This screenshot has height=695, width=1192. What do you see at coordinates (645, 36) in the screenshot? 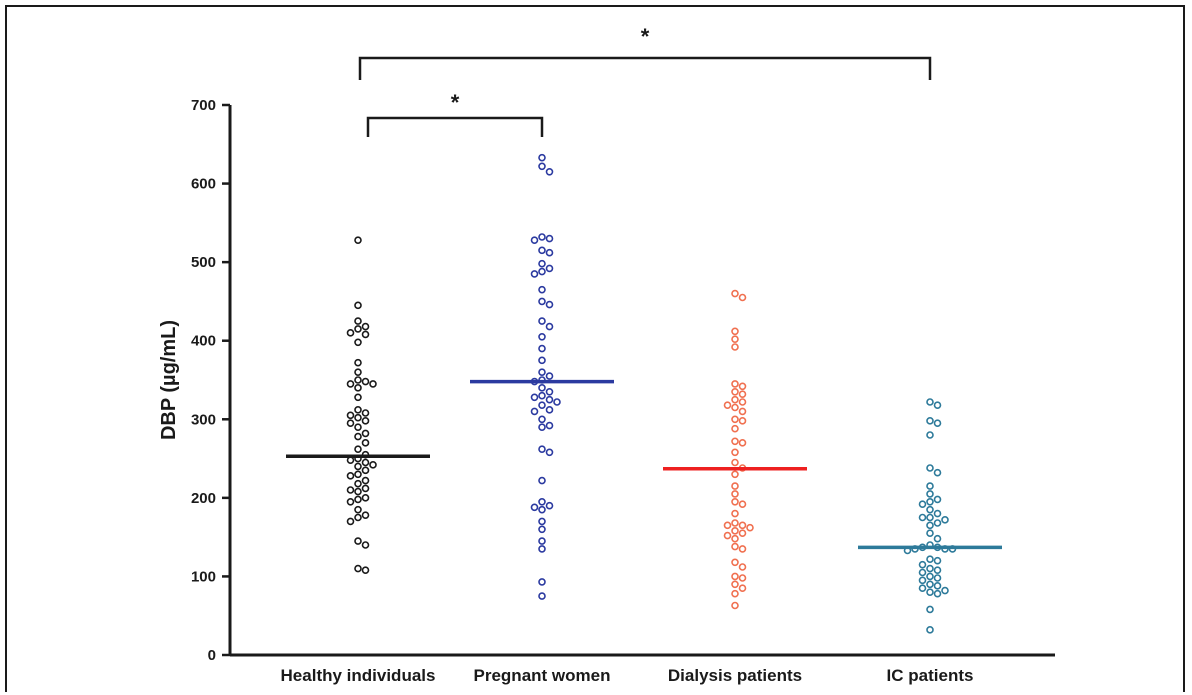
I see `significance-star-0: *` at bounding box center [645, 36].